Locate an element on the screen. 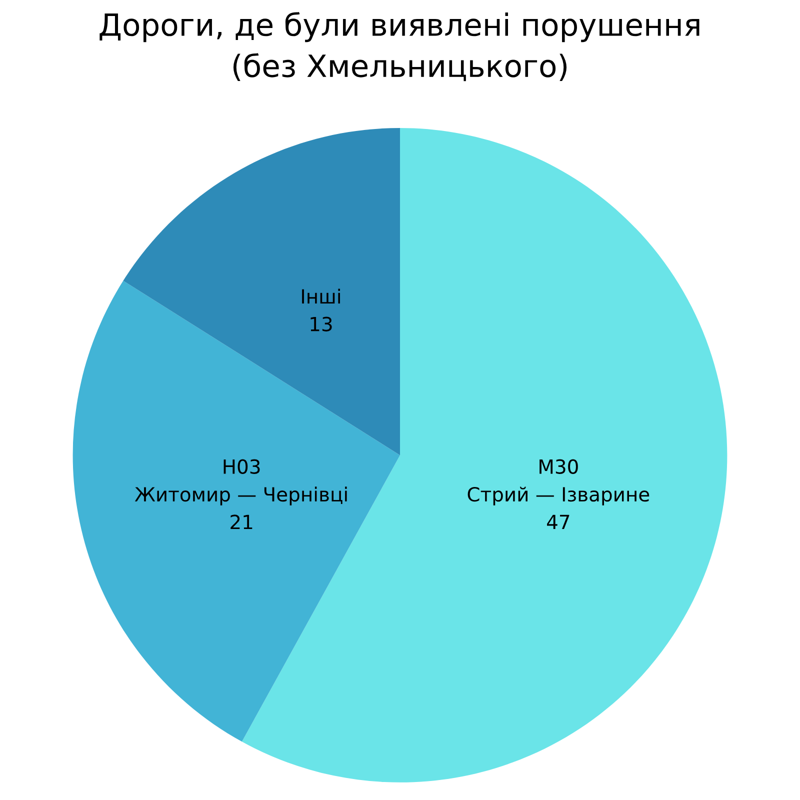 The width and height of the screenshot is (800, 800). slice-label: M30 Стрий — Ізварине is located at coordinates (559, 482).